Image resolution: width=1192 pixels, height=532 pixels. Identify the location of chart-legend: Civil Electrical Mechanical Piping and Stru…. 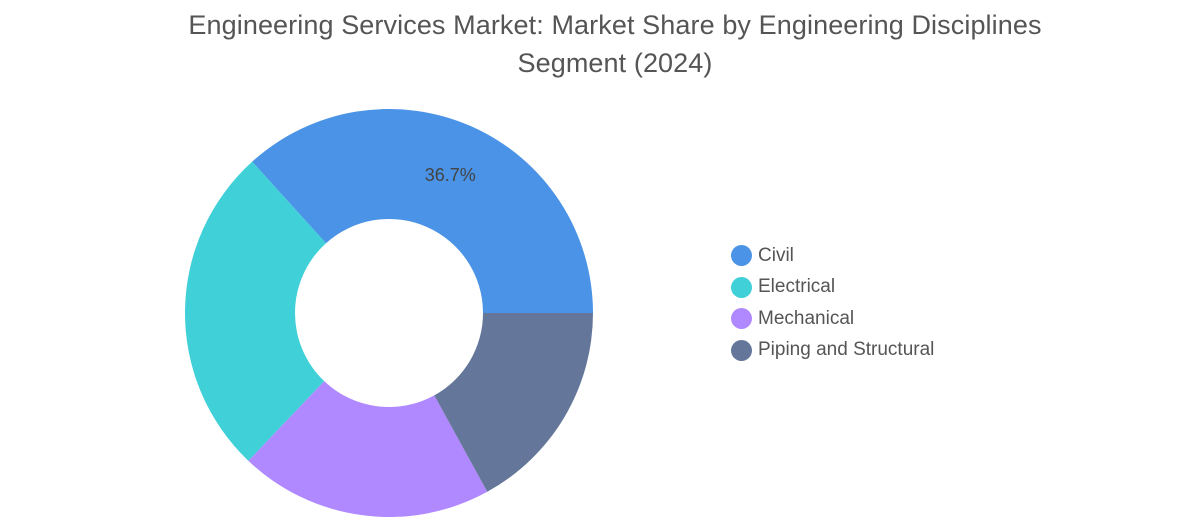
(832, 303).